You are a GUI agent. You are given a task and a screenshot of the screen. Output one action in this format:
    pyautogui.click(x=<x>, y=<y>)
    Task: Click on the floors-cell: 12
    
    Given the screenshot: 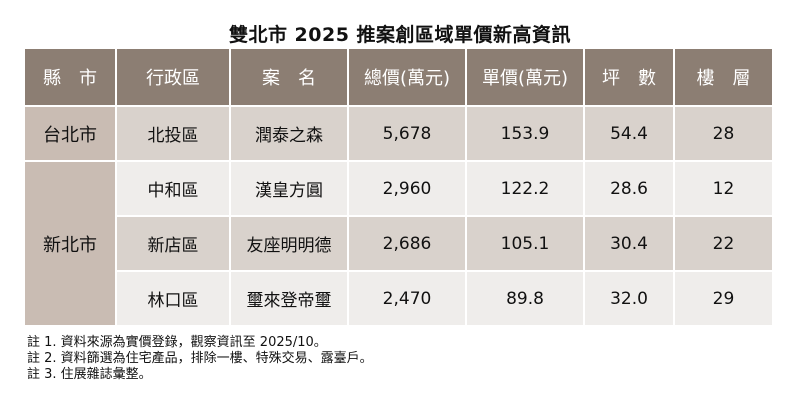 What is the action you would take?
    pyautogui.click(x=723, y=188)
    